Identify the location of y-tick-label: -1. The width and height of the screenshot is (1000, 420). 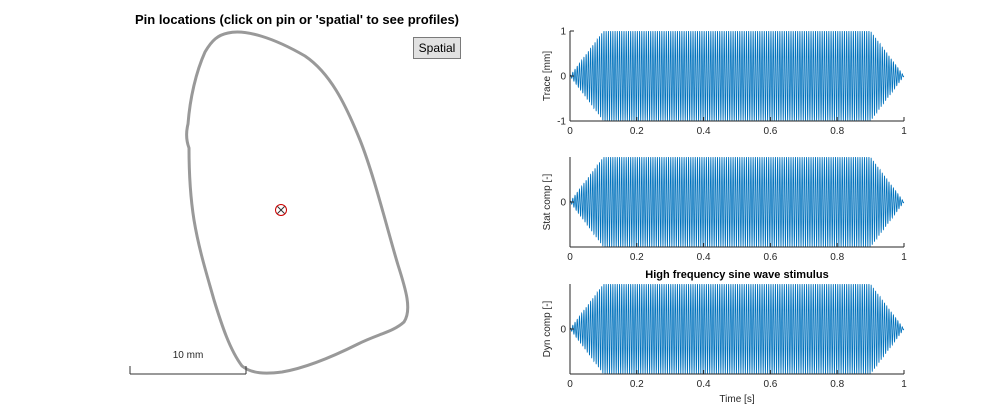
(561, 122).